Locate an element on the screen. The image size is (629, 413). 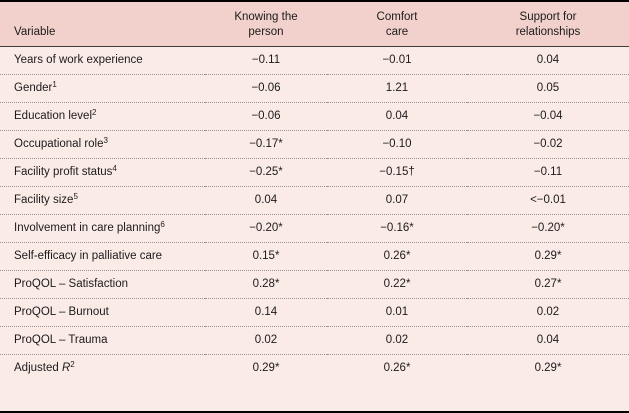
variable-label: Facility size5 is located at coordinates (102, 200).